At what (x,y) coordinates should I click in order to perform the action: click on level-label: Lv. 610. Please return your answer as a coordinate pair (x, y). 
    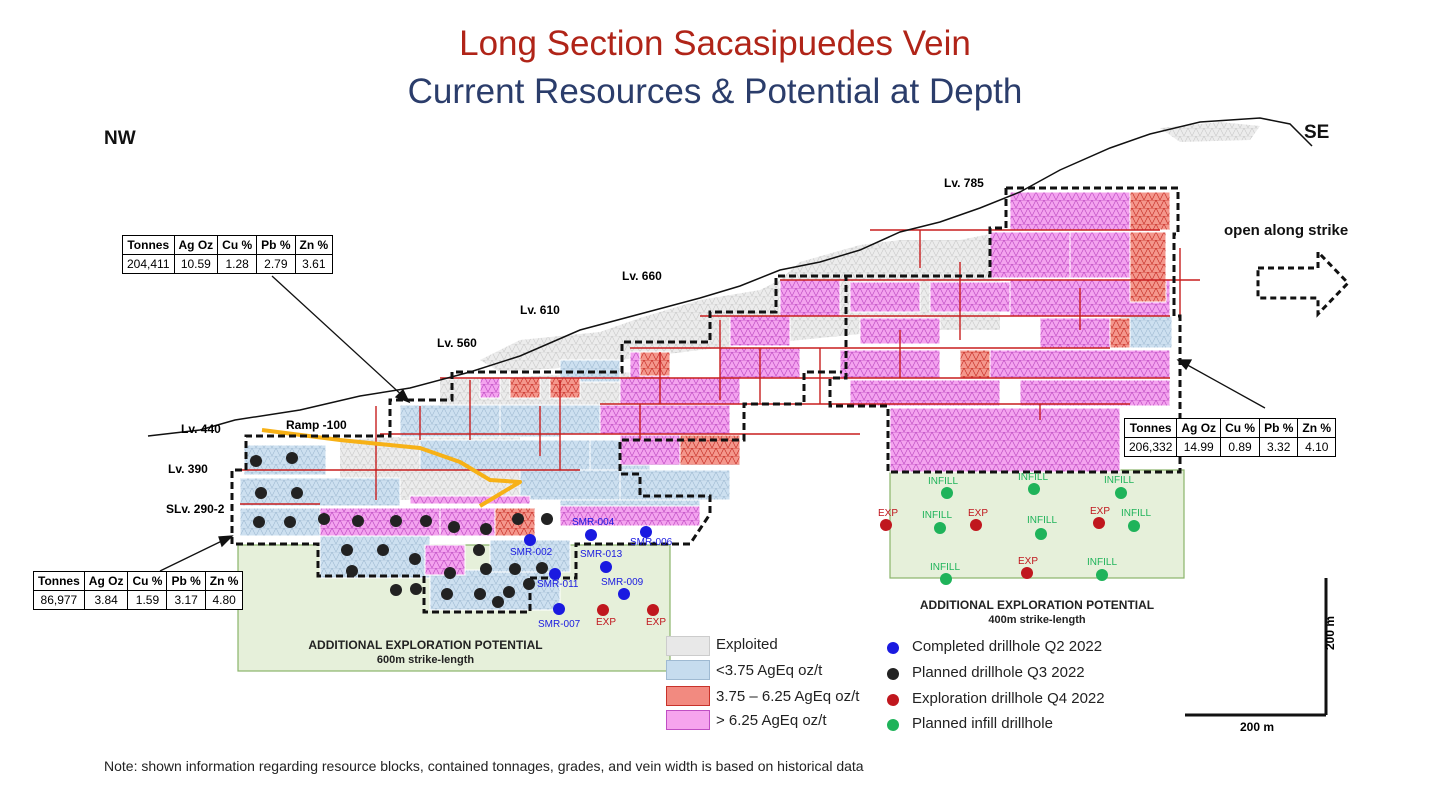
    Looking at the image, I should click on (540, 310).